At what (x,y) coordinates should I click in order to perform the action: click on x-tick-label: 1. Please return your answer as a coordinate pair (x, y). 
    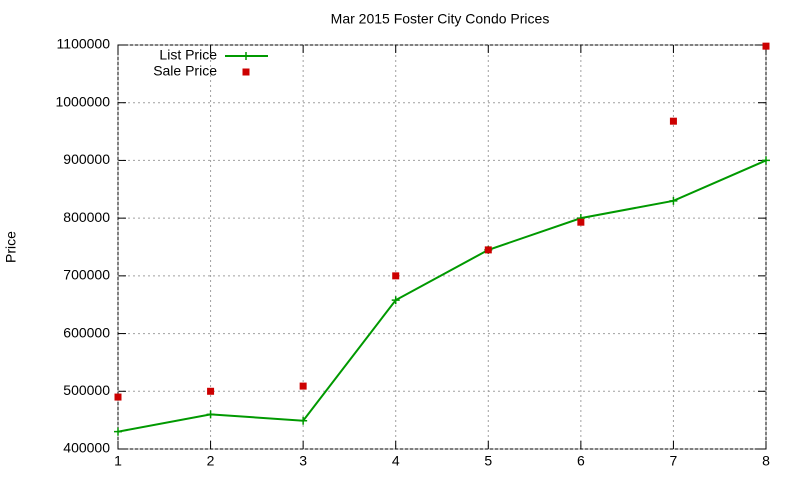
    Looking at the image, I should click on (118, 461).